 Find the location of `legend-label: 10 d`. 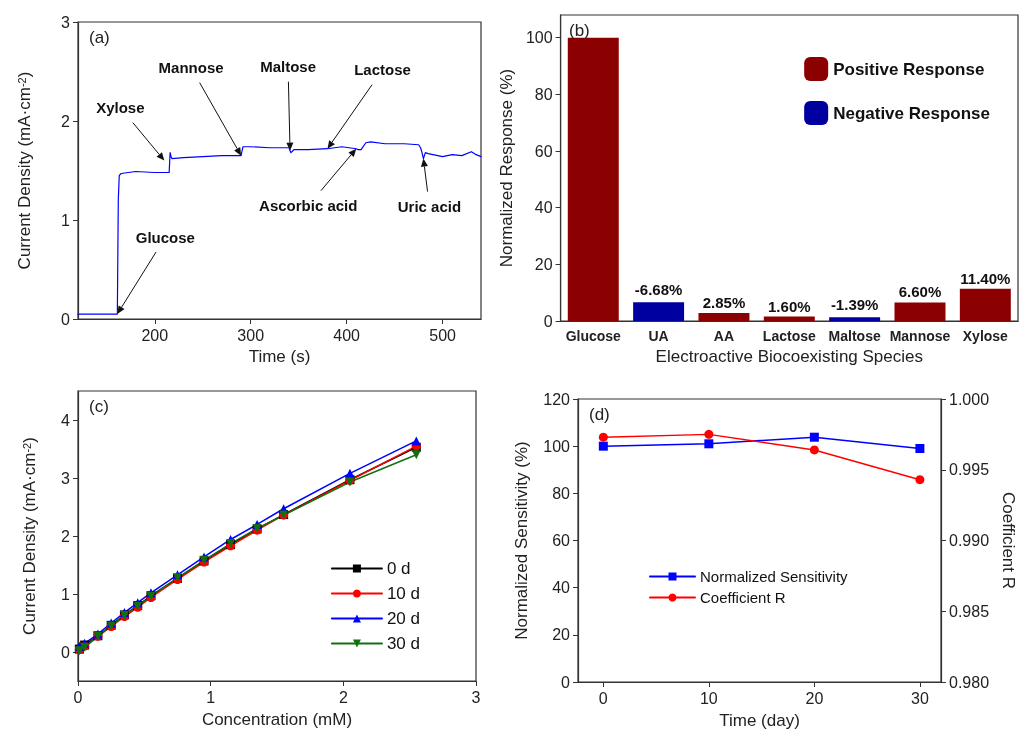

legend-label: 10 d is located at coordinates (403, 593).